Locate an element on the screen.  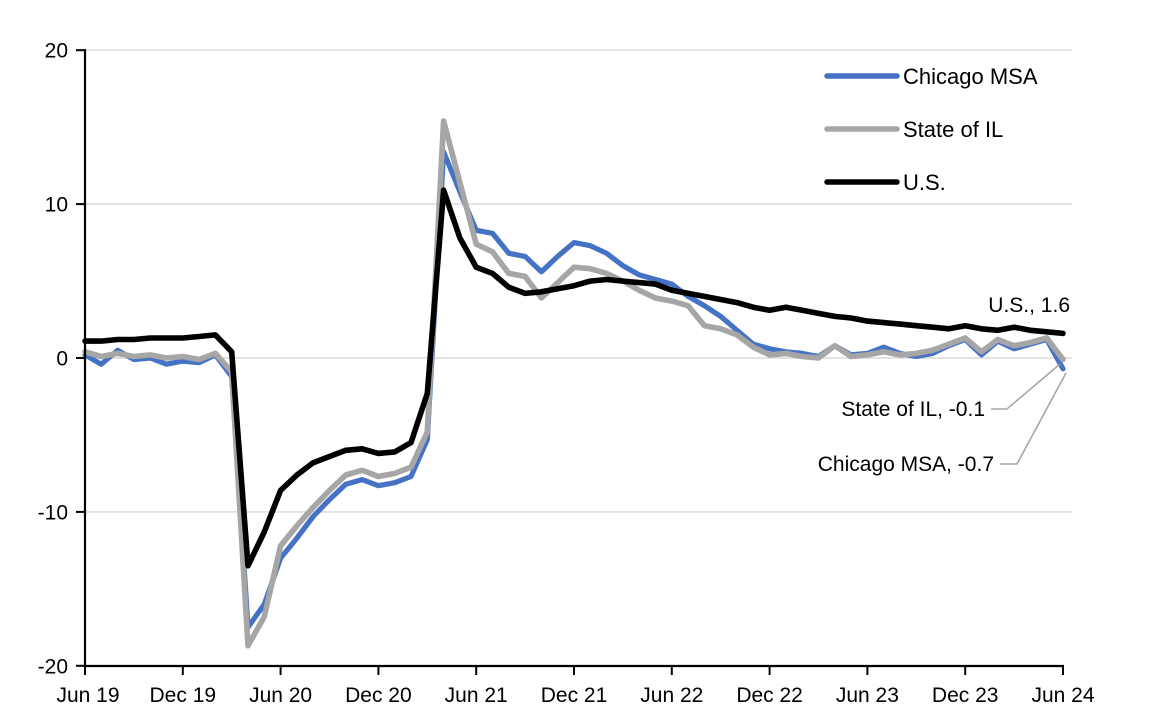
y-tick-label: 0 is located at coordinates (62, 359).